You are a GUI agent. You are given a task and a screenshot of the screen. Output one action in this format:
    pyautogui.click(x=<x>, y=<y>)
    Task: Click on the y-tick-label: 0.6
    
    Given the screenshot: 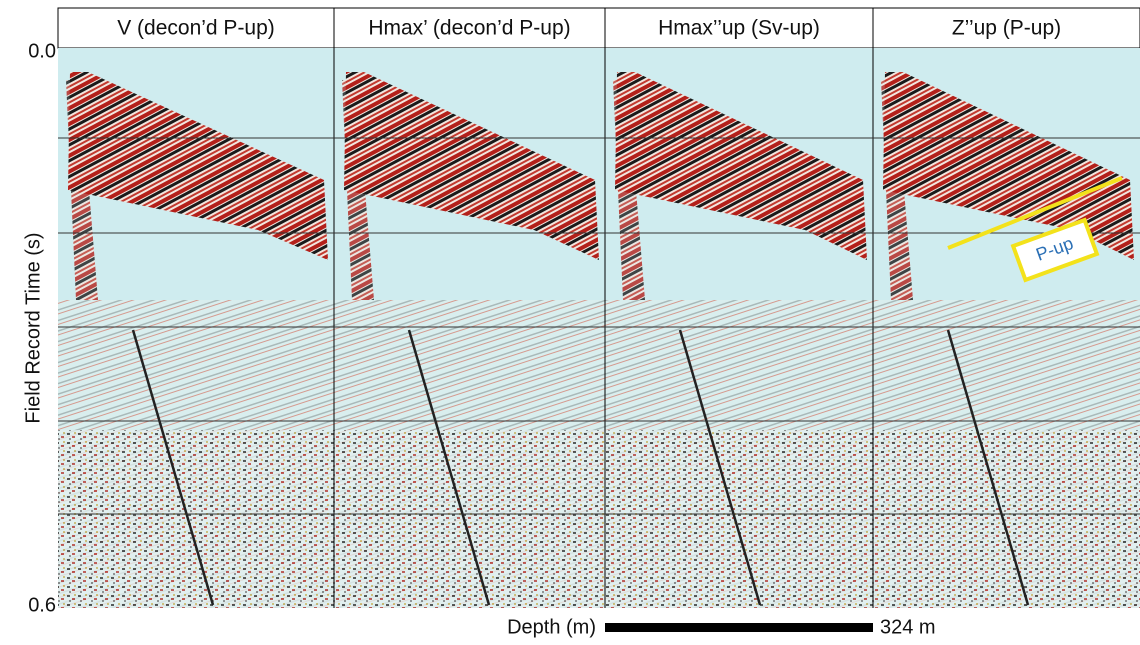 What is the action you would take?
    pyautogui.click(x=42, y=605)
    